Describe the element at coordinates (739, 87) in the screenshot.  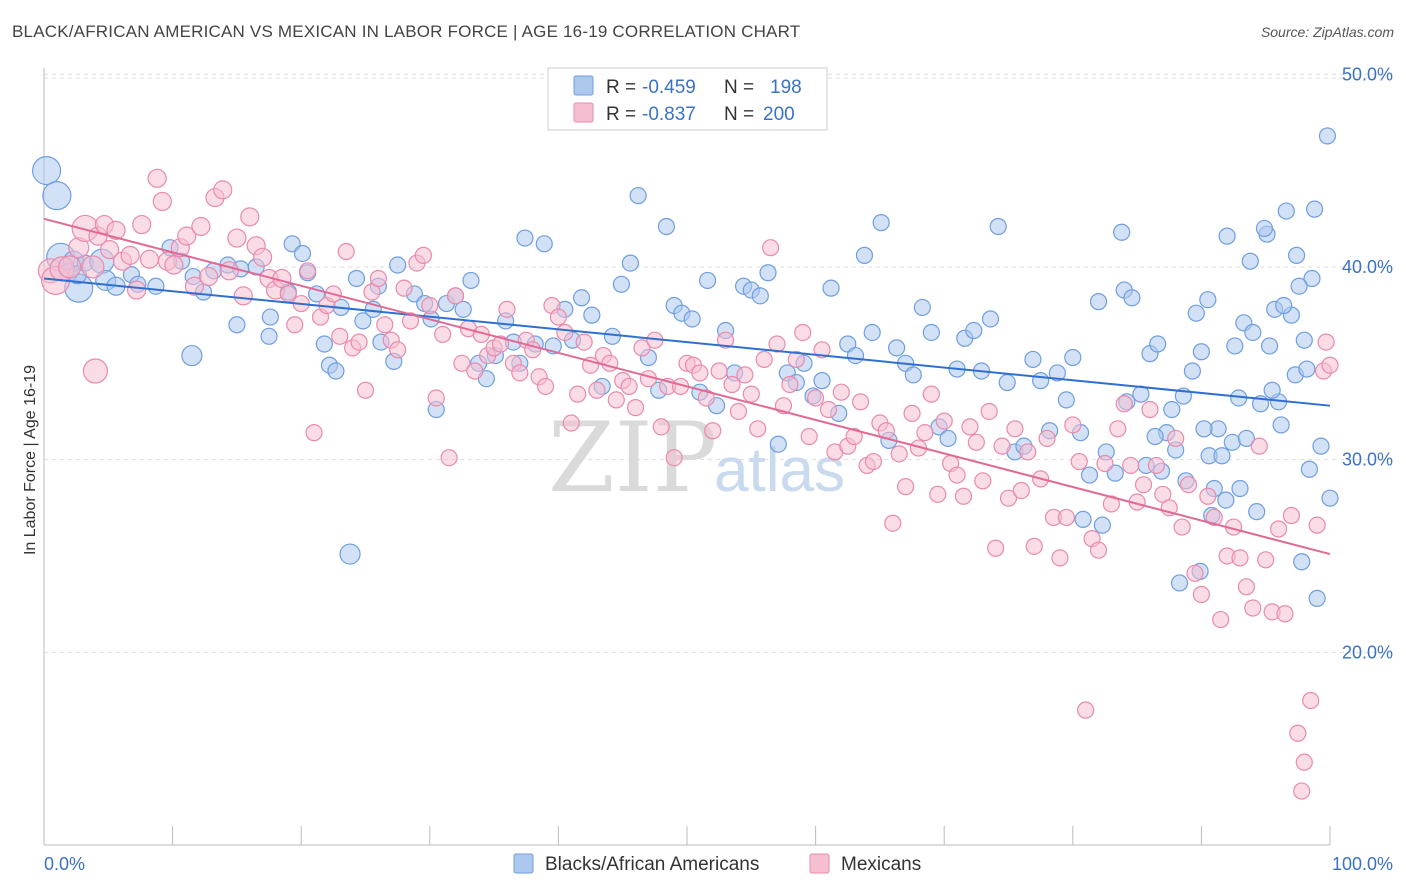
I see `stats-n-label-blacks: N =` at that location.